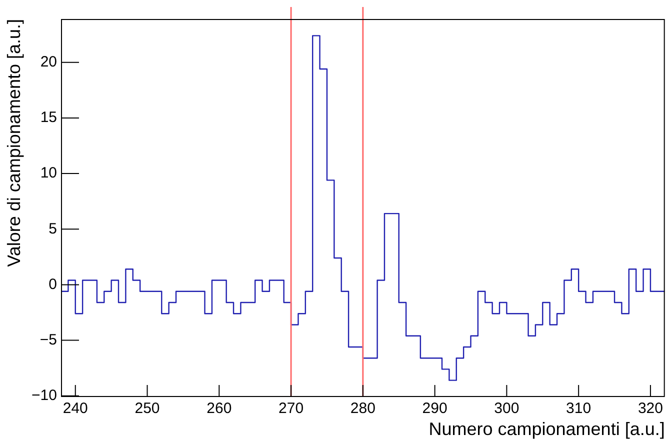 The height and width of the screenshot is (445, 666). Describe the element at coordinates (52, 284) in the screenshot. I see `y-tick-label: 0` at that location.